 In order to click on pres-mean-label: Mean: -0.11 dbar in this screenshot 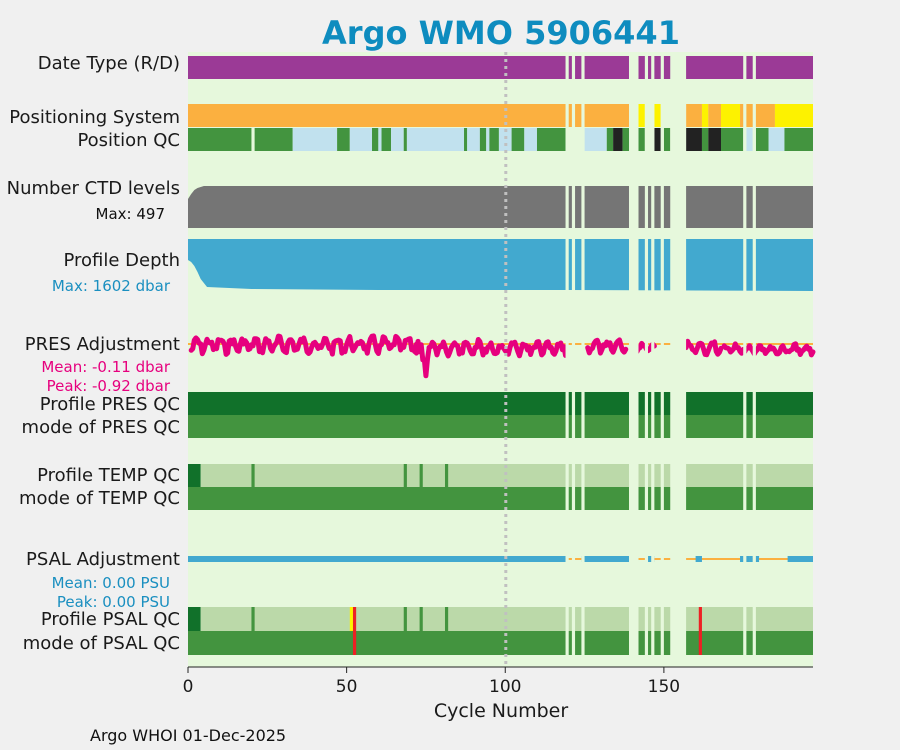, I will do `click(106, 367)`.